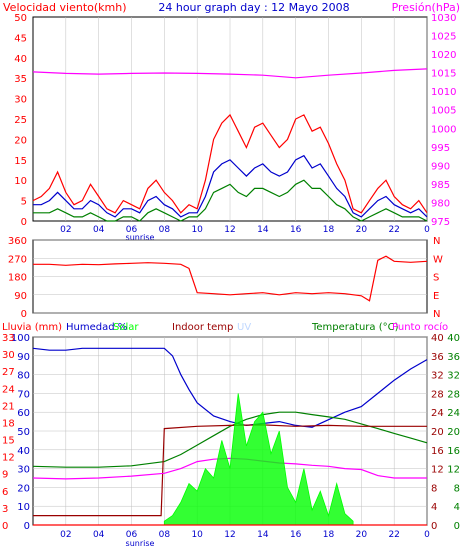  I want to click on temperature-y-tick-label: 32, so click(453, 376).